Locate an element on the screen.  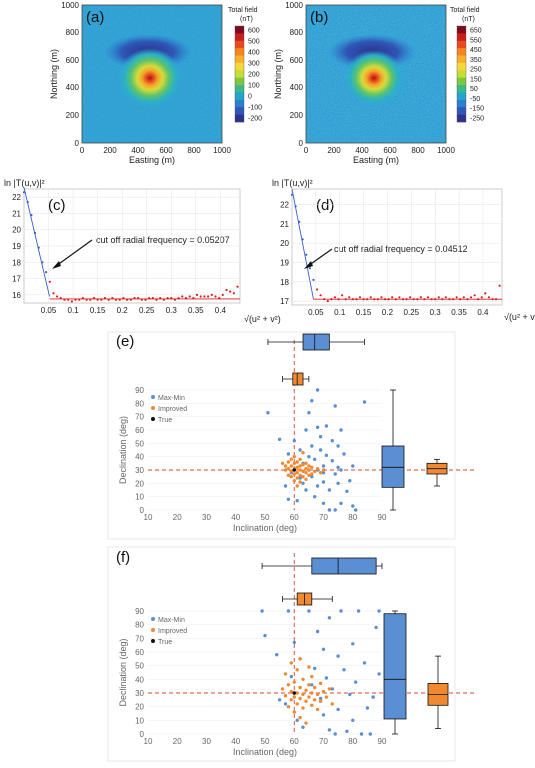
spectrum-ytick: 16 is located at coordinates (16, 295).